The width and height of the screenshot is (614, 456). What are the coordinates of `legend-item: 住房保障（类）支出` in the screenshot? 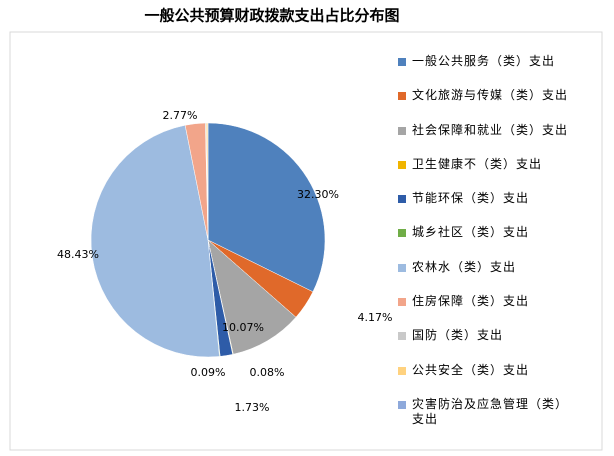 It's located at (493, 311).